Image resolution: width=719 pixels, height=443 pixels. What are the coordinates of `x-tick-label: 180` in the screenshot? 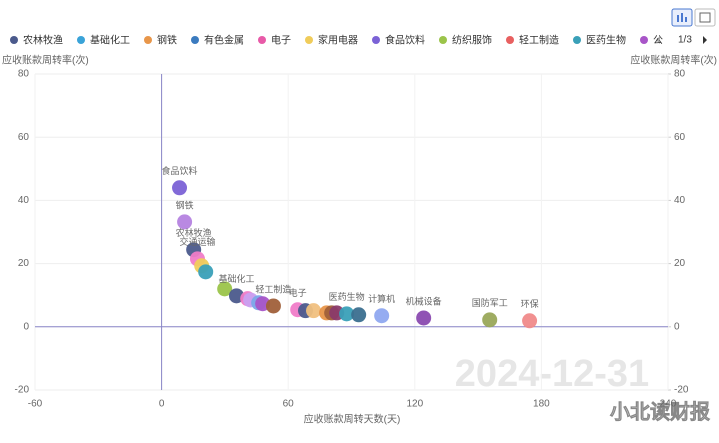 It's located at (541, 404).